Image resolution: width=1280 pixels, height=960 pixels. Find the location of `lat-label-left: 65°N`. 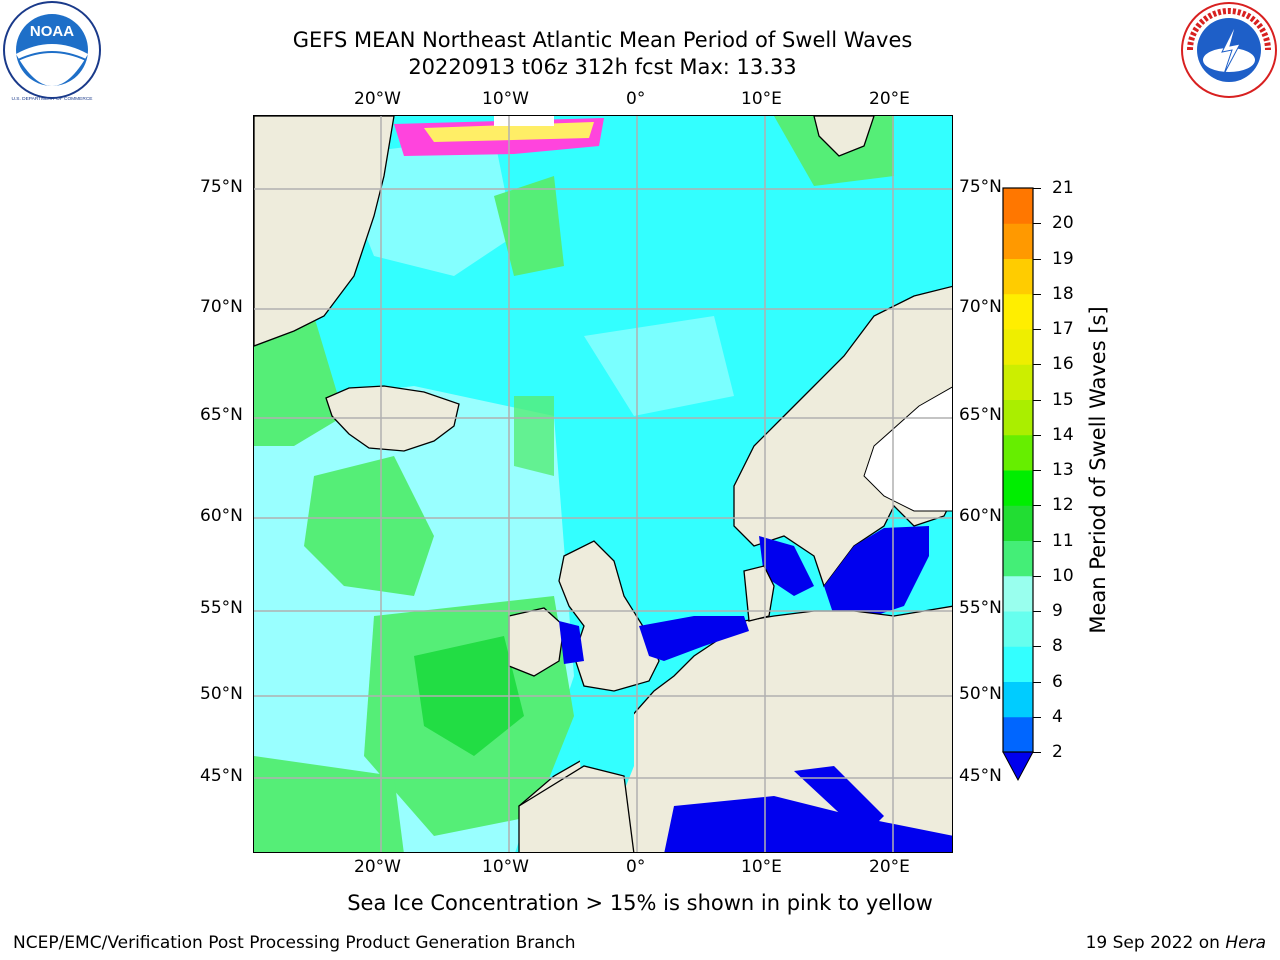

lat-label-left: 65°N is located at coordinates (221, 415).